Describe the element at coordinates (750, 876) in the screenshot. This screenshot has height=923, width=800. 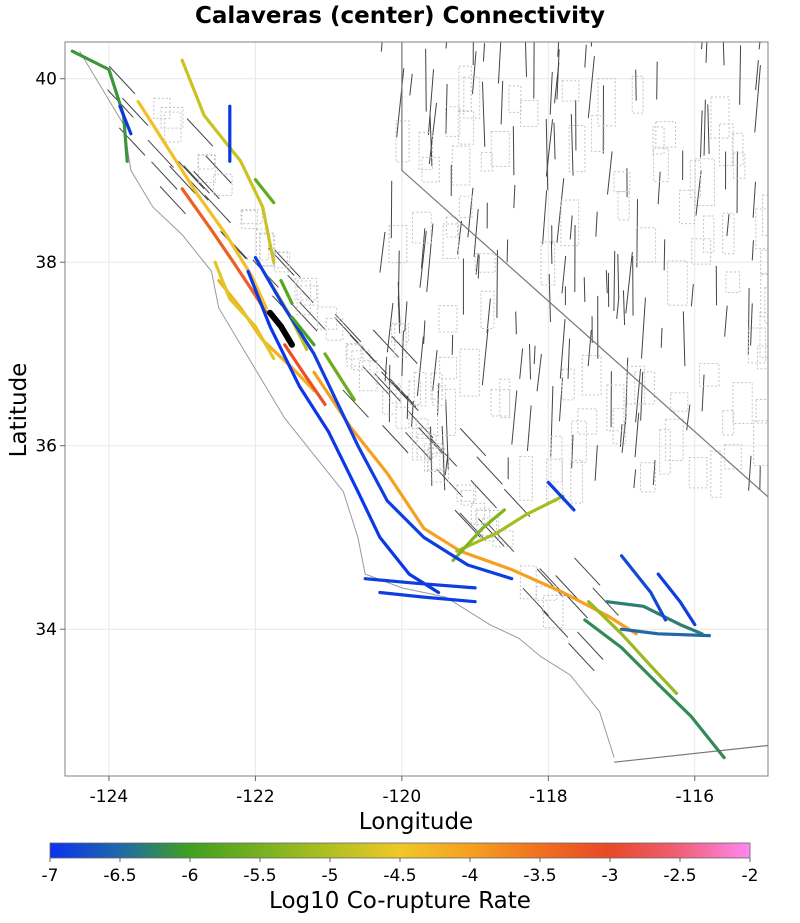
I see `colorbar-tick-label: -2` at that location.